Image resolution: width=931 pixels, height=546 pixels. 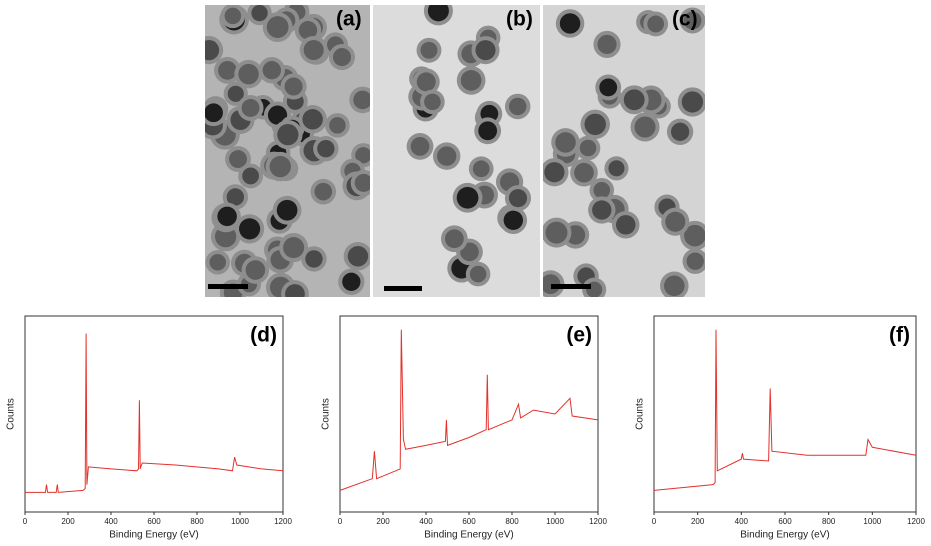 I want to click on panel-label: (f), so click(x=899, y=335).